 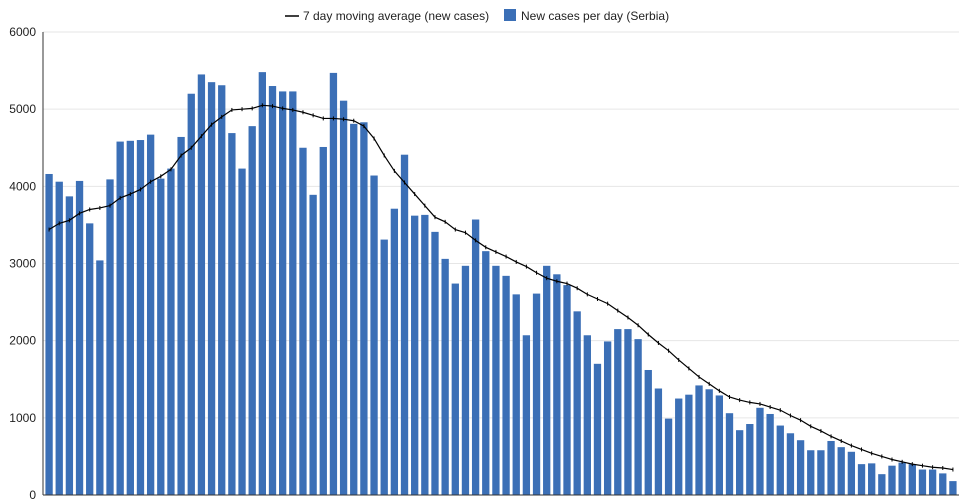 What do you see at coordinates (22, 32) in the screenshot?
I see `y-tick-label: 6000` at bounding box center [22, 32].